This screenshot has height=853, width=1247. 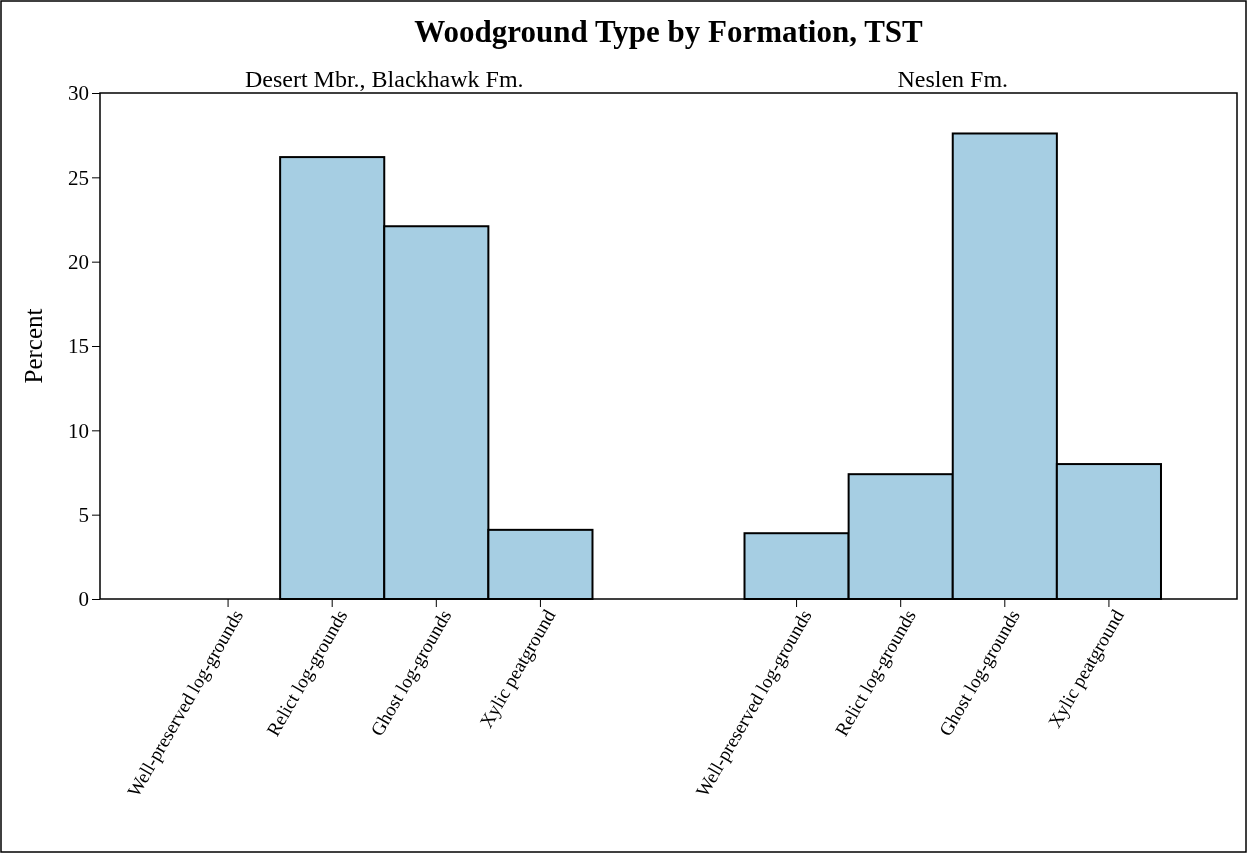 What do you see at coordinates (78, 93) in the screenshot?
I see `y-tick-label: 30` at bounding box center [78, 93].